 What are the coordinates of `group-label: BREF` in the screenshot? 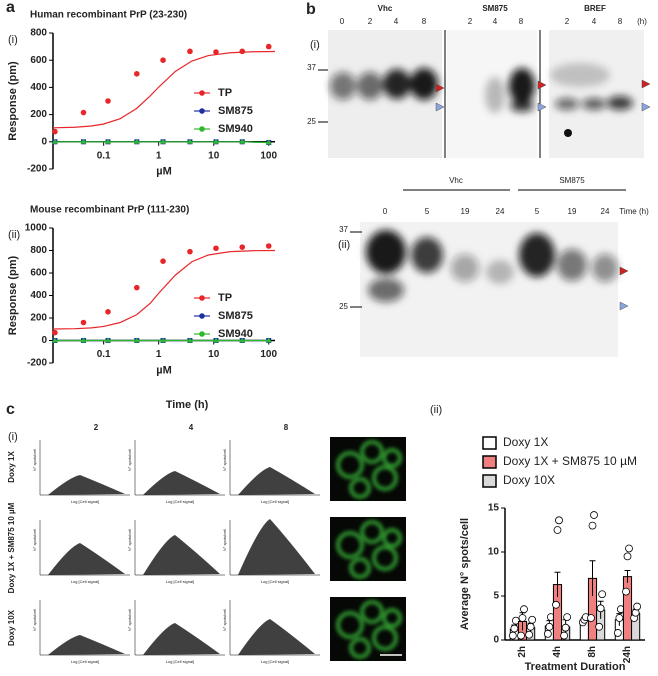 It's located at (595, 8).